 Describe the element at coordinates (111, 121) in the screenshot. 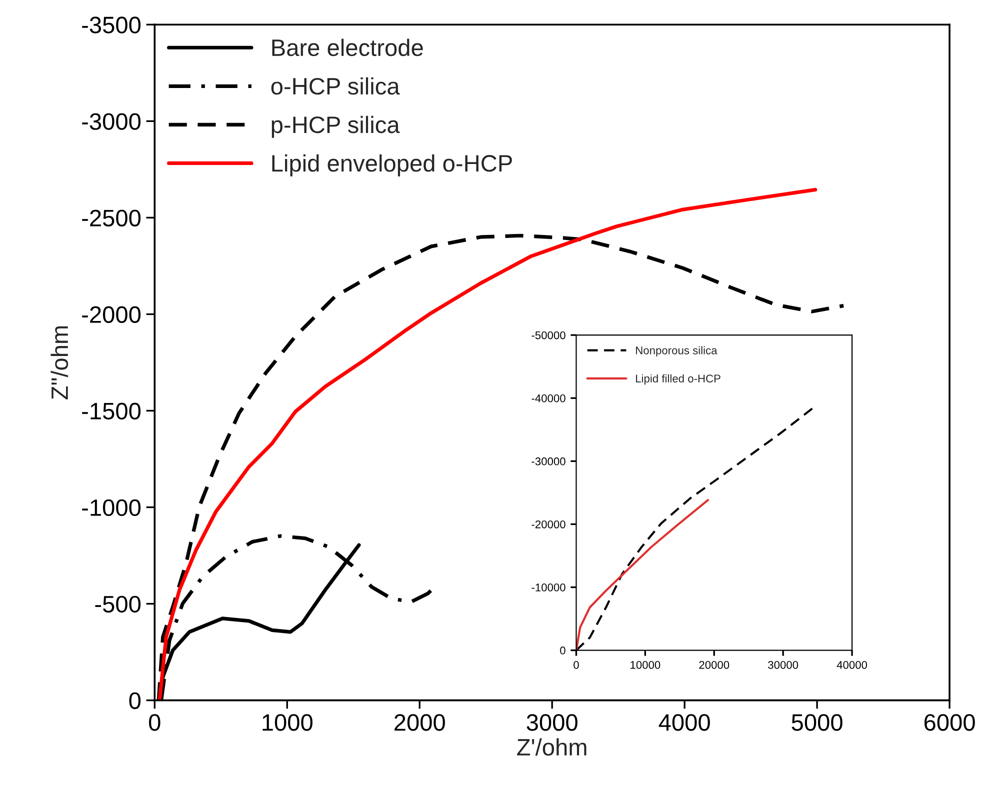

I see `y-tick-label: -3000` at that location.